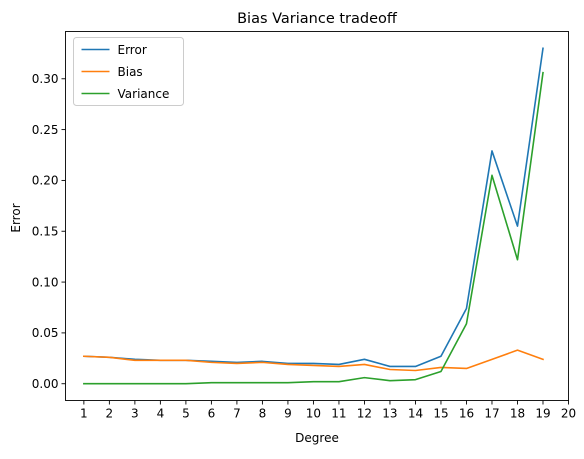 The height and width of the screenshot is (459, 584). I want to click on y-tick-label: 0.00, so click(45, 384).